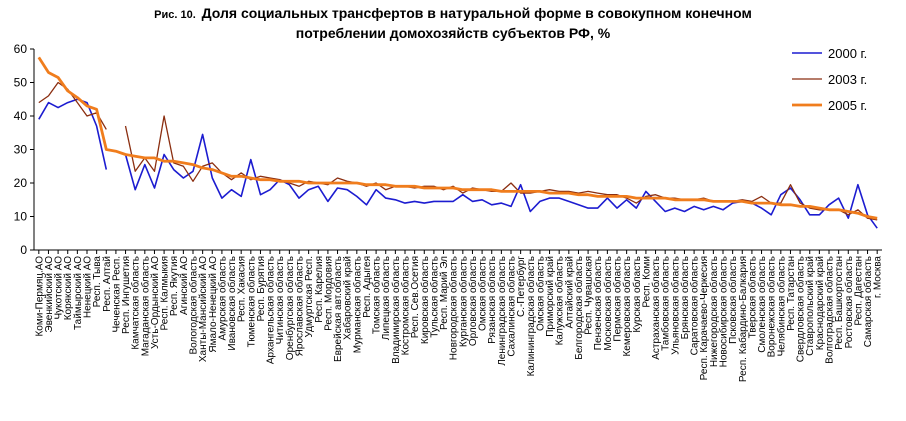  I want to click on x-tick-label: Новосибирская область, so click(724, 311).